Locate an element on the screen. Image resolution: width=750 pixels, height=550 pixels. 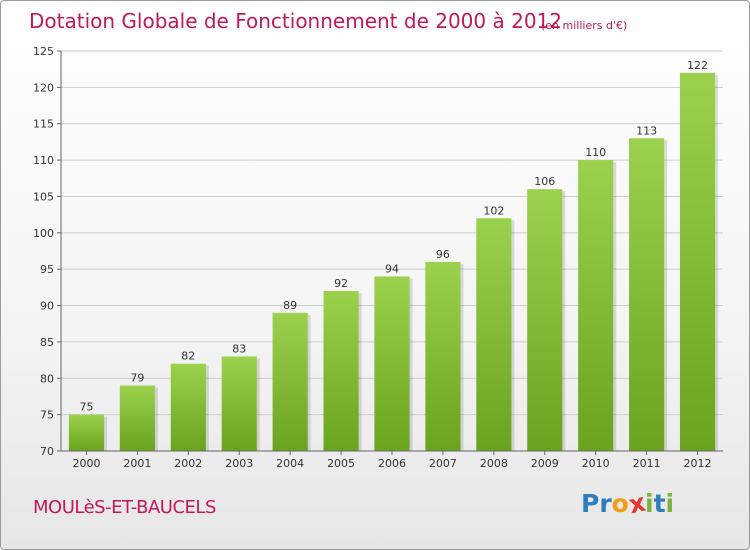
x-tick-label: 2007 is located at coordinates (443, 463).